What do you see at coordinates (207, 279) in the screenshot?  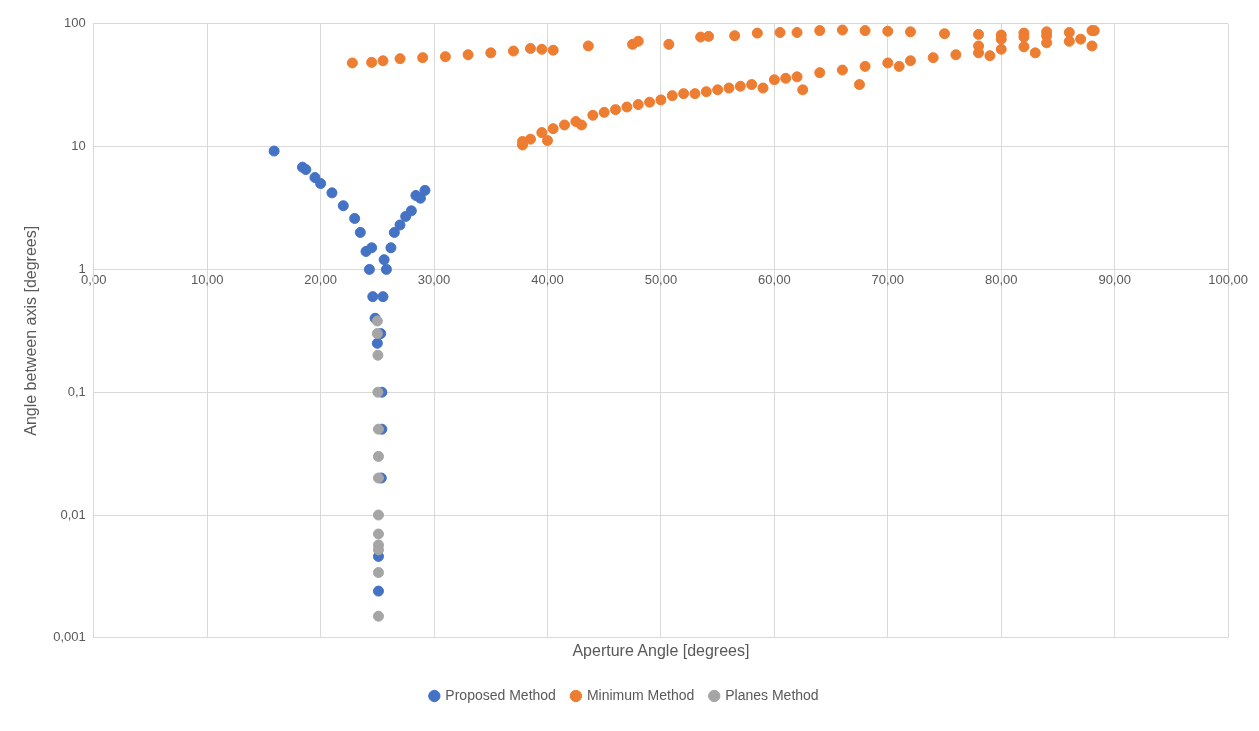 I see `x-tick-label: 10,00` at bounding box center [207, 279].